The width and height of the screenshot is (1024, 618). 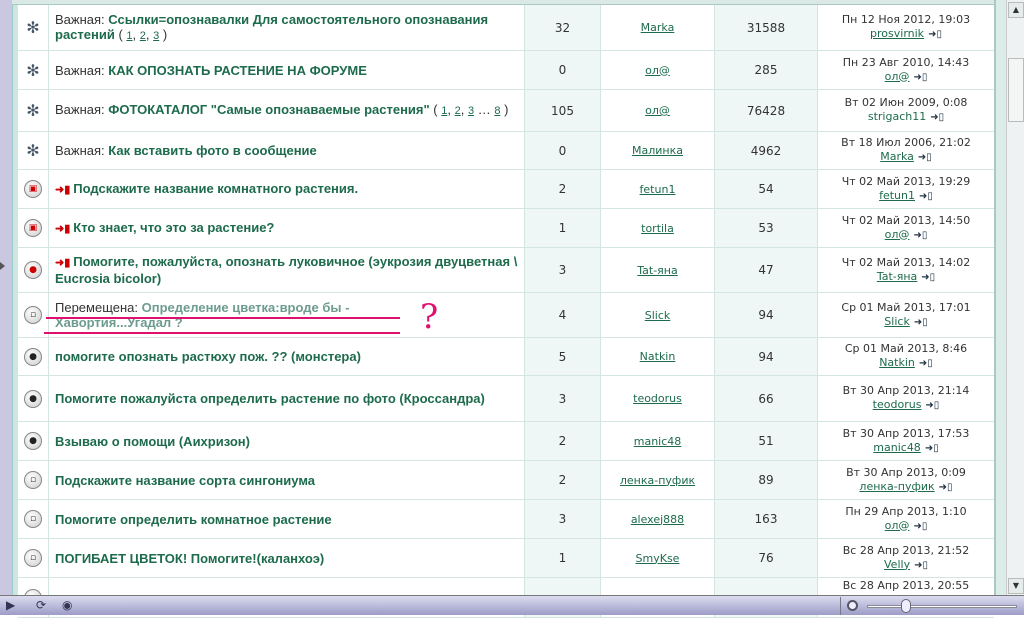 What do you see at coordinates (1016, 10) in the screenshot?
I see `scroll-up-button: ▲` at bounding box center [1016, 10].